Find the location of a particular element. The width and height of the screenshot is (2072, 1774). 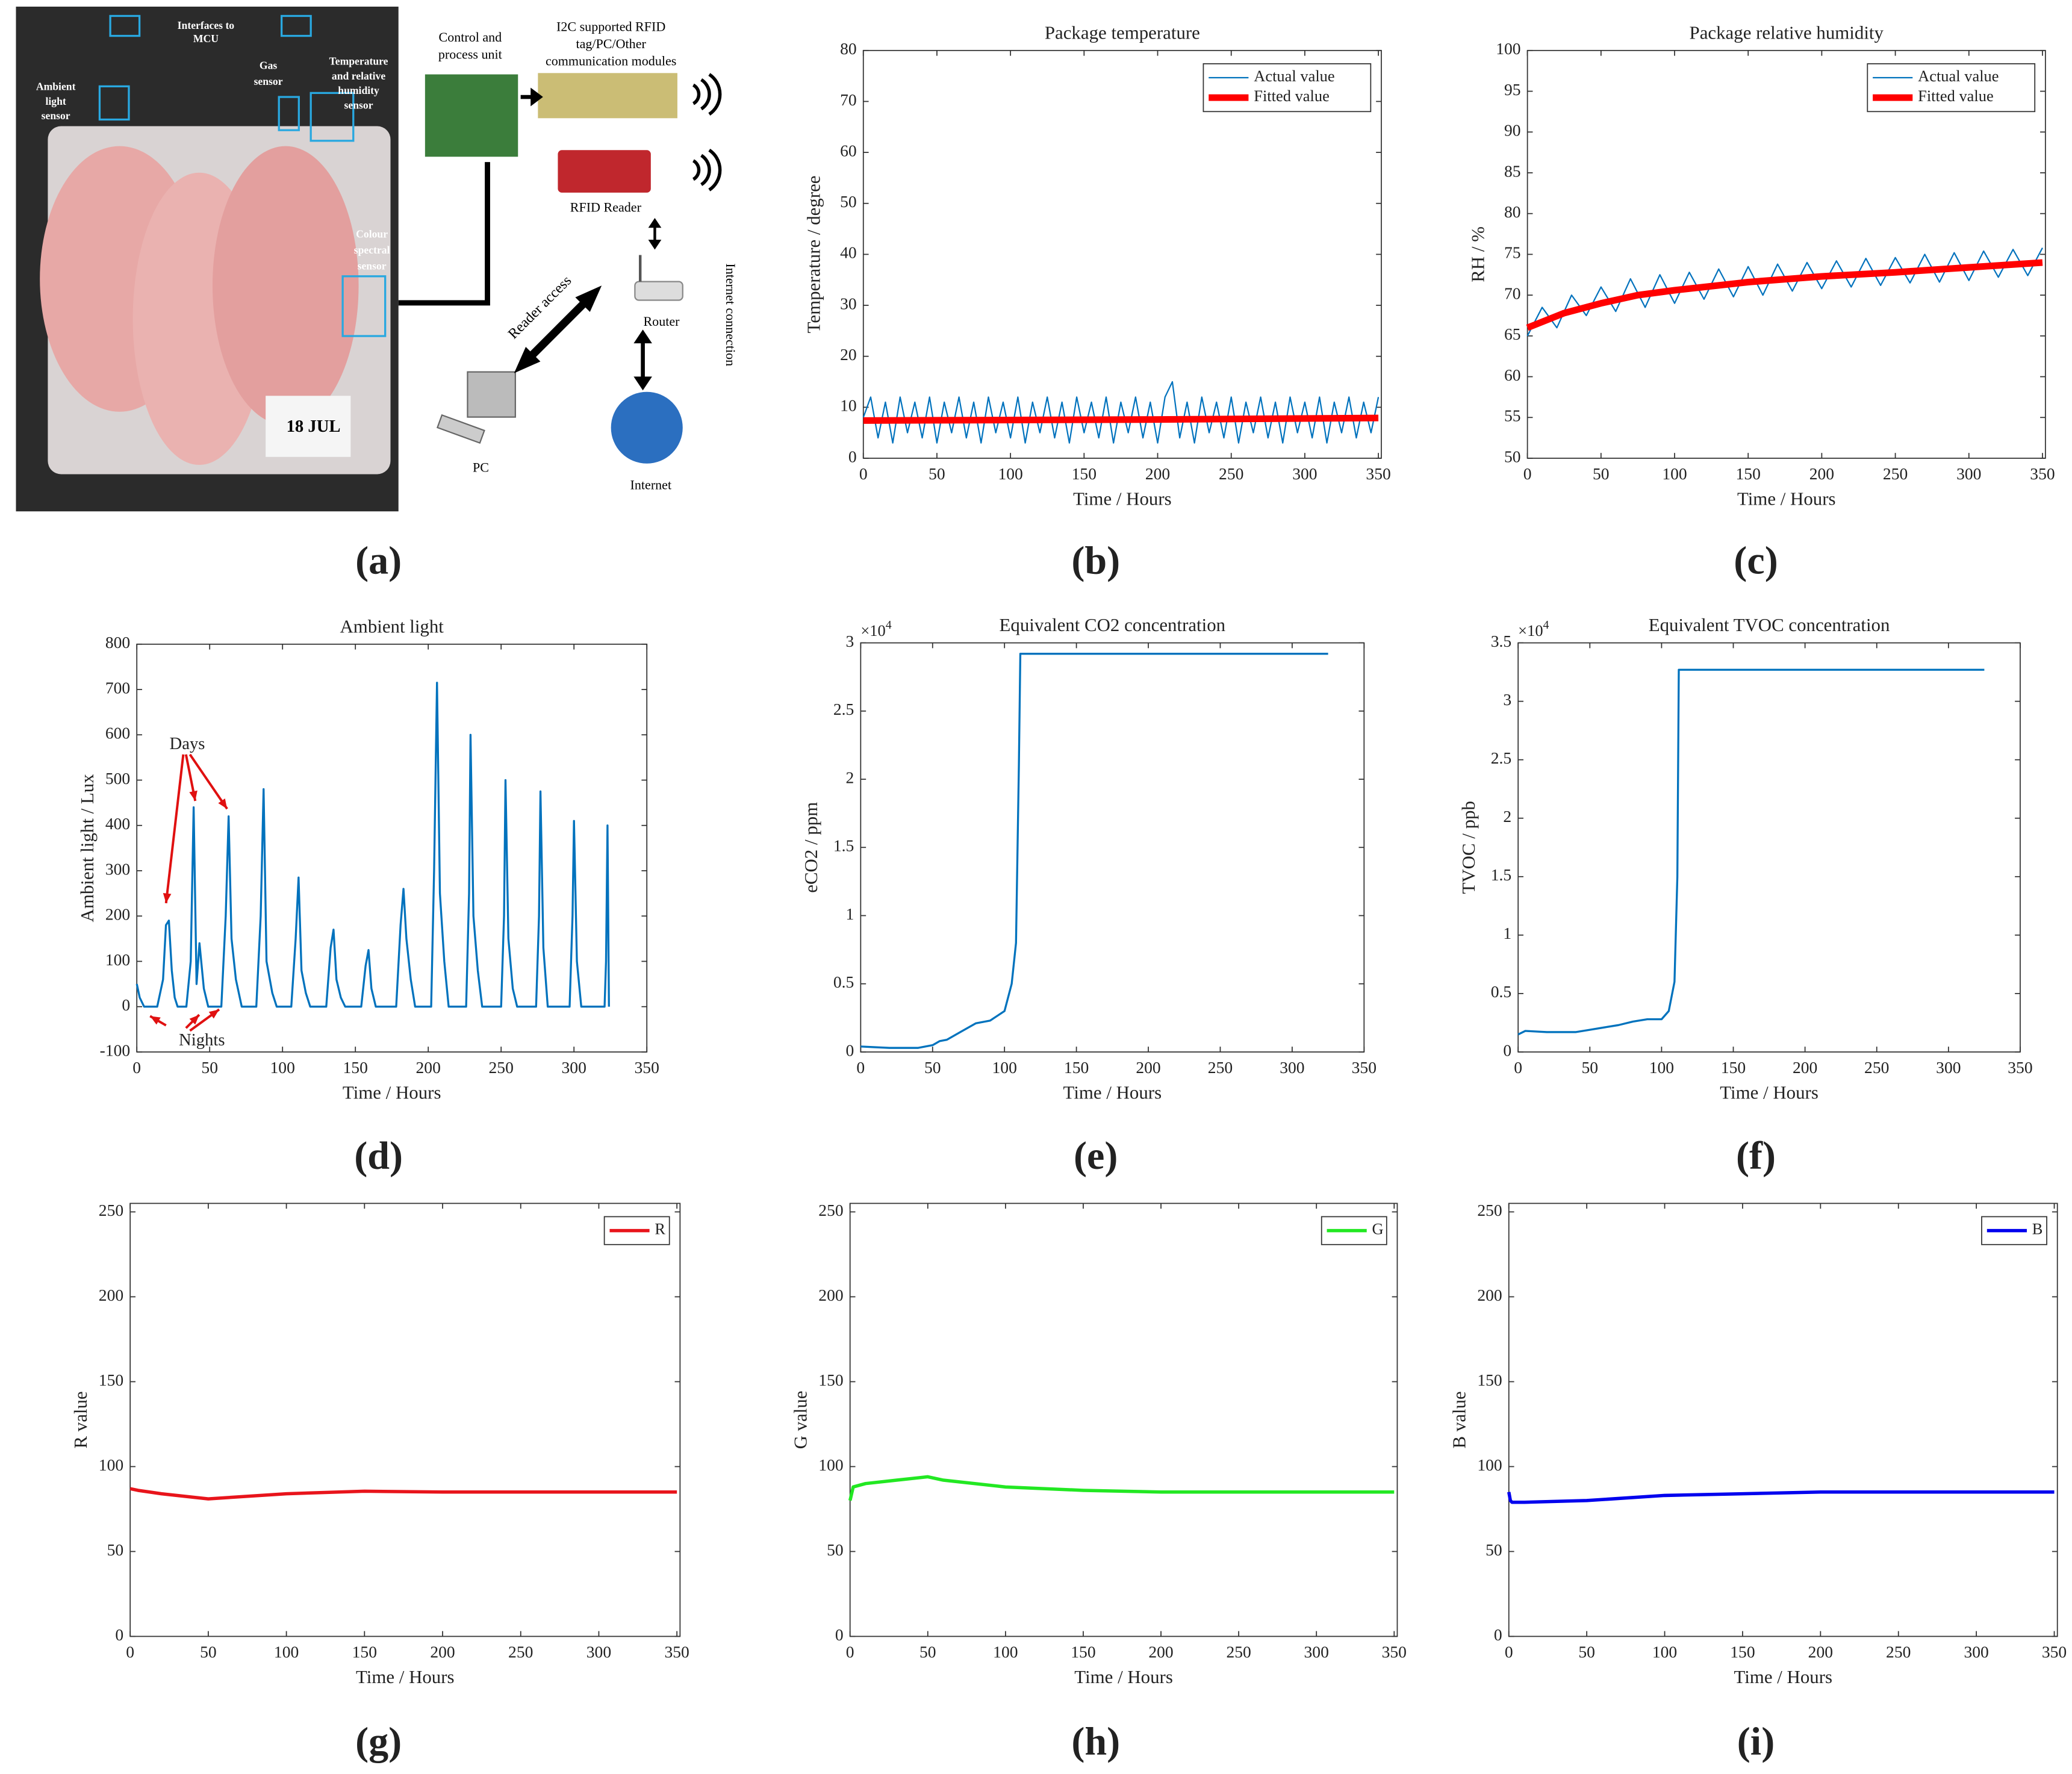

panel-label: (i) is located at coordinates (1756, 1742).